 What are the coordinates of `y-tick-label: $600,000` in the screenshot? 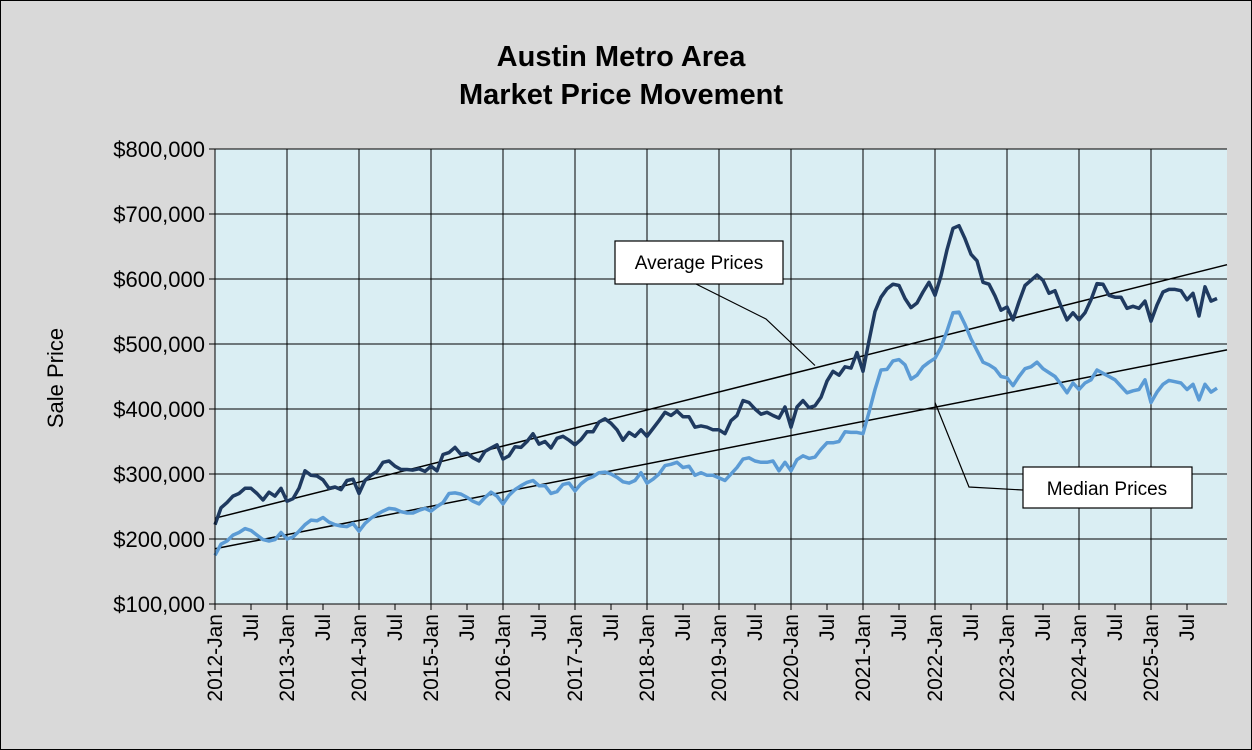 It's located at (159, 279).